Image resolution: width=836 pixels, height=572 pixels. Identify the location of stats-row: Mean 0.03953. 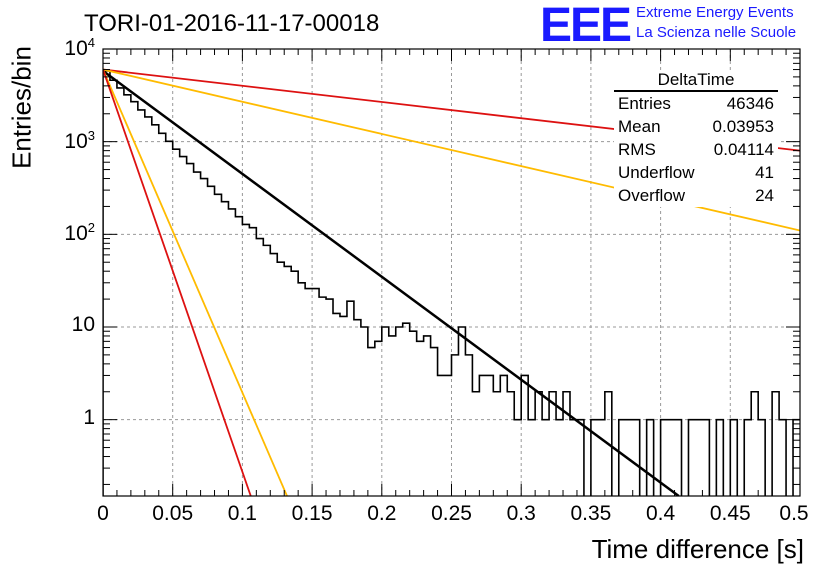
(696, 126).